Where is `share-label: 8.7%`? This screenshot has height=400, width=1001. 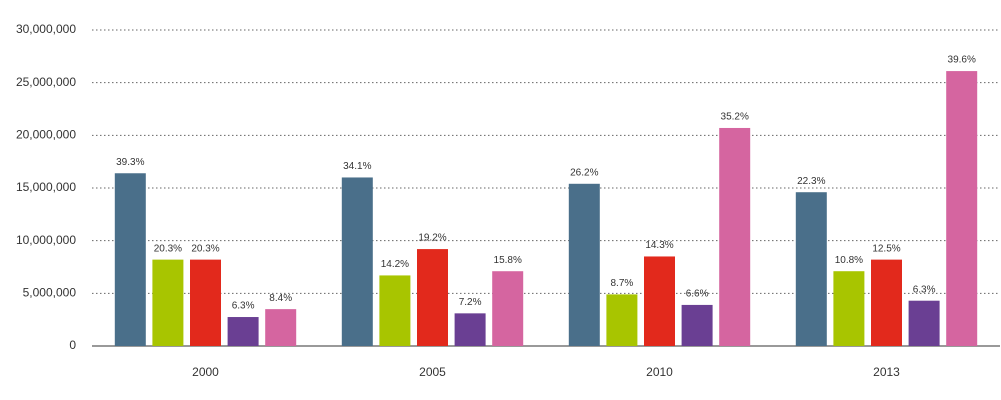
share-label: 8.7% is located at coordinates (622, 283).